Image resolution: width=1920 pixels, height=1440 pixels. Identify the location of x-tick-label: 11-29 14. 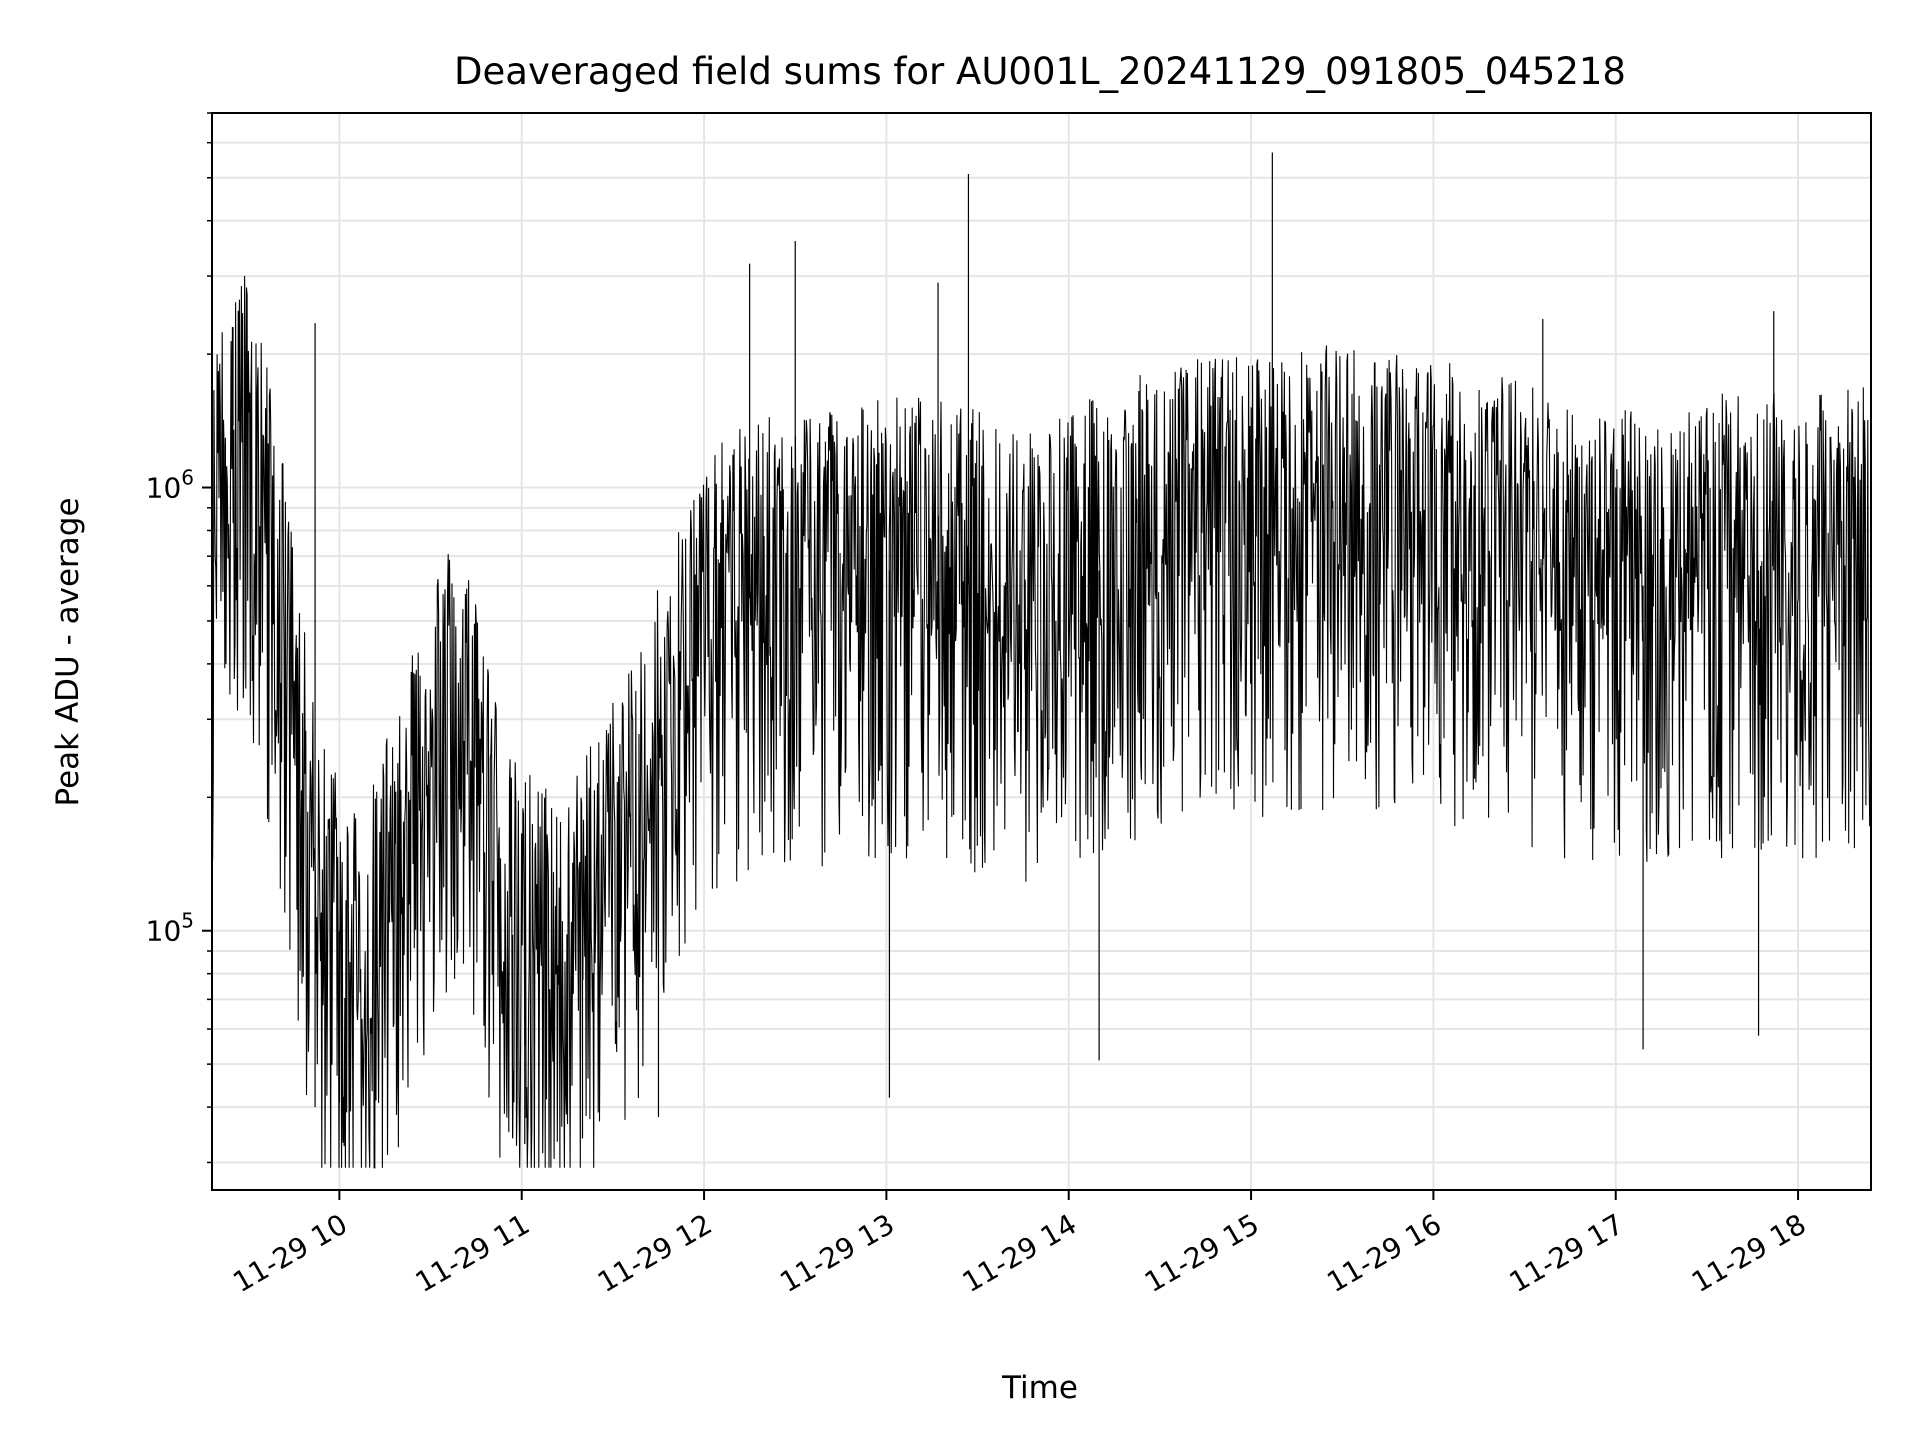
(1020, 1253).